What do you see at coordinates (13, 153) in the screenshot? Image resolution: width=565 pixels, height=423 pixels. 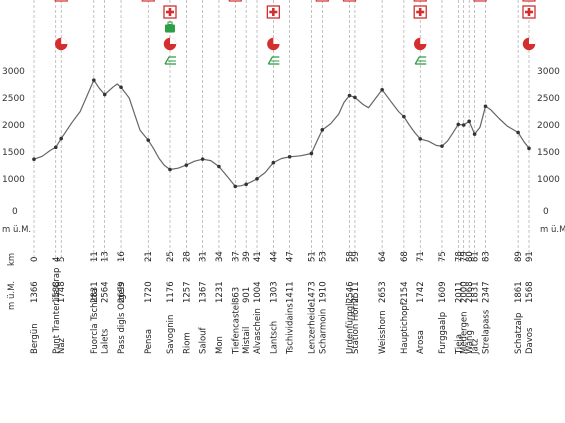 I see `y-tick-left-1500: 1500` at bounding box center [13, 153].